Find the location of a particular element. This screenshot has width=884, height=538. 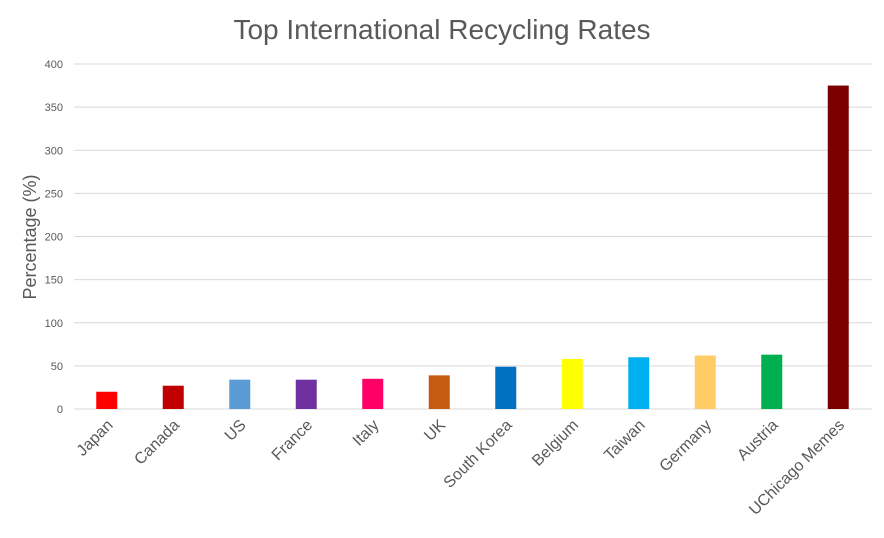

bar-italy is located at coordinates (373, 393).